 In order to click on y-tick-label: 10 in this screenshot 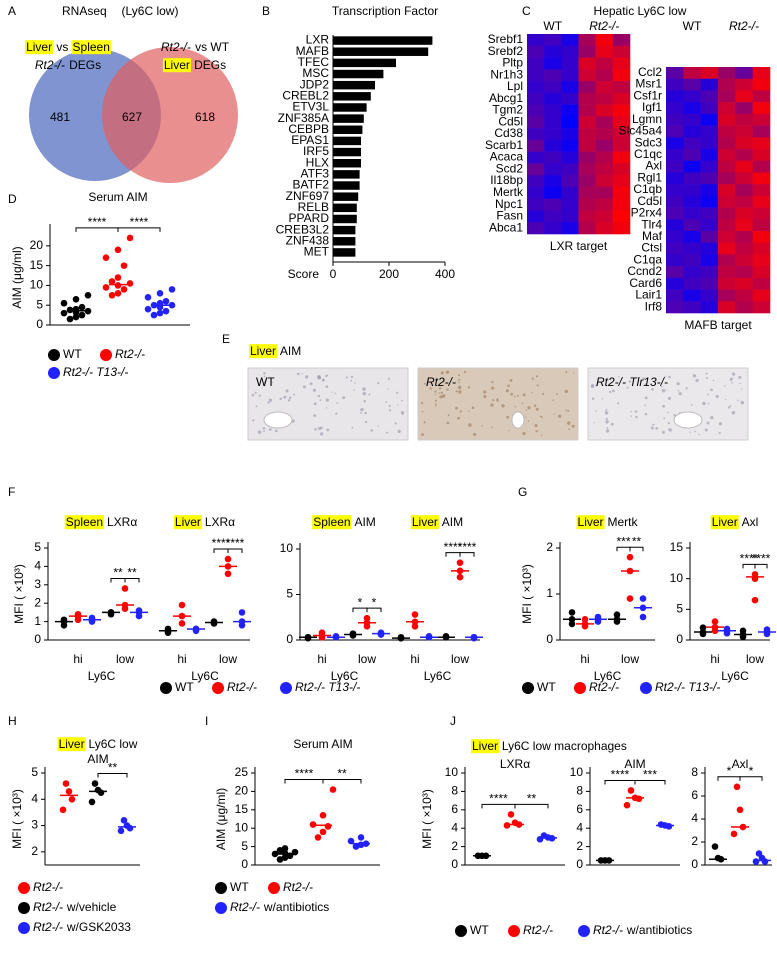, I will do `click(242, 827)`.